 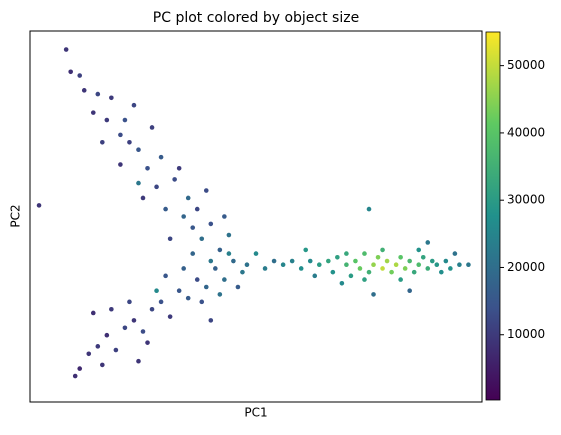 What do you see at coordinates (493, 216) in the screenshot?
I see `colorbar` at bounding box center [493, 216].